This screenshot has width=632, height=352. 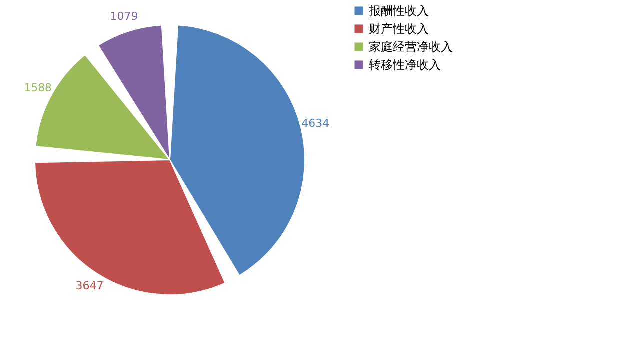 What do you see at coordinates (399, 29) in the screenshot?
I see `legend-label: 财产性收入` at bounding box center [399, 29].